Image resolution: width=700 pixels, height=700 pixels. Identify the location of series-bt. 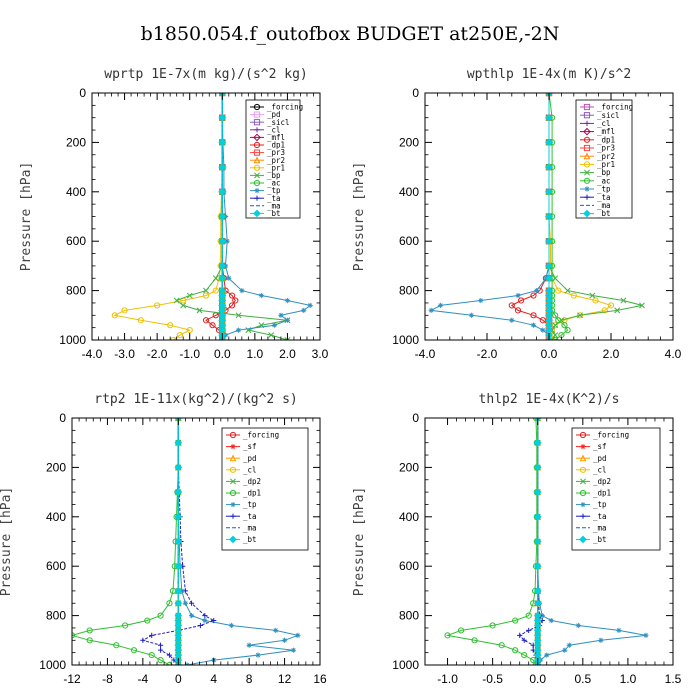
(178, 541).